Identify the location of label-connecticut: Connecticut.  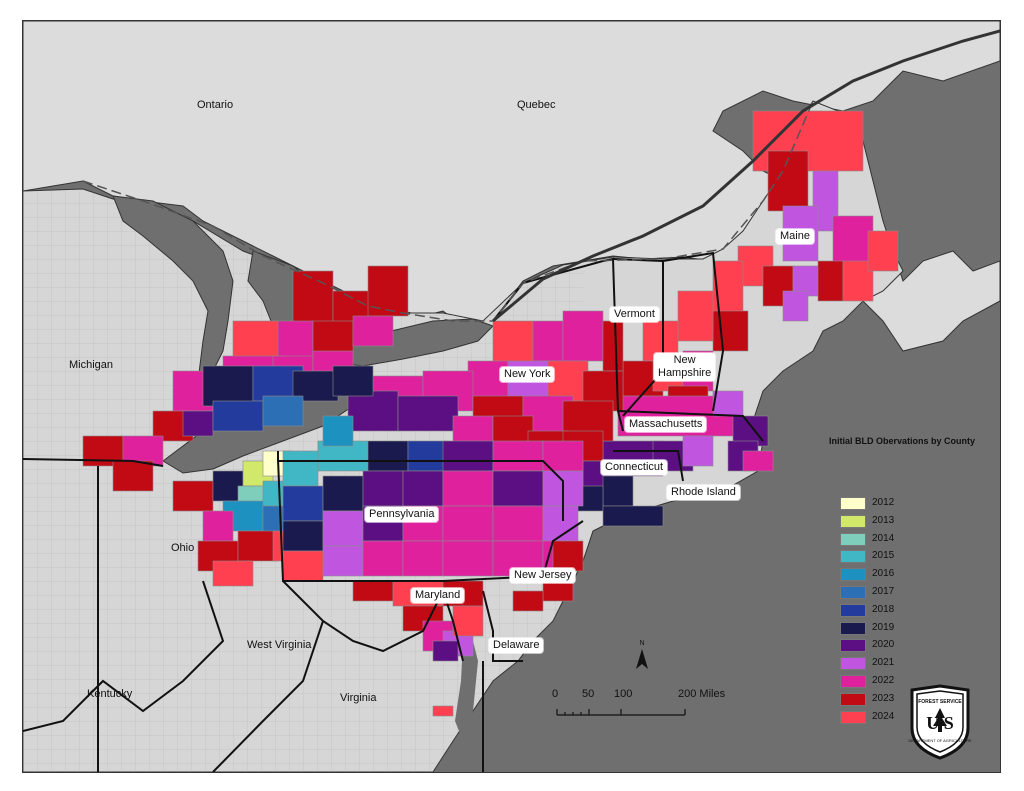
(634, 467).